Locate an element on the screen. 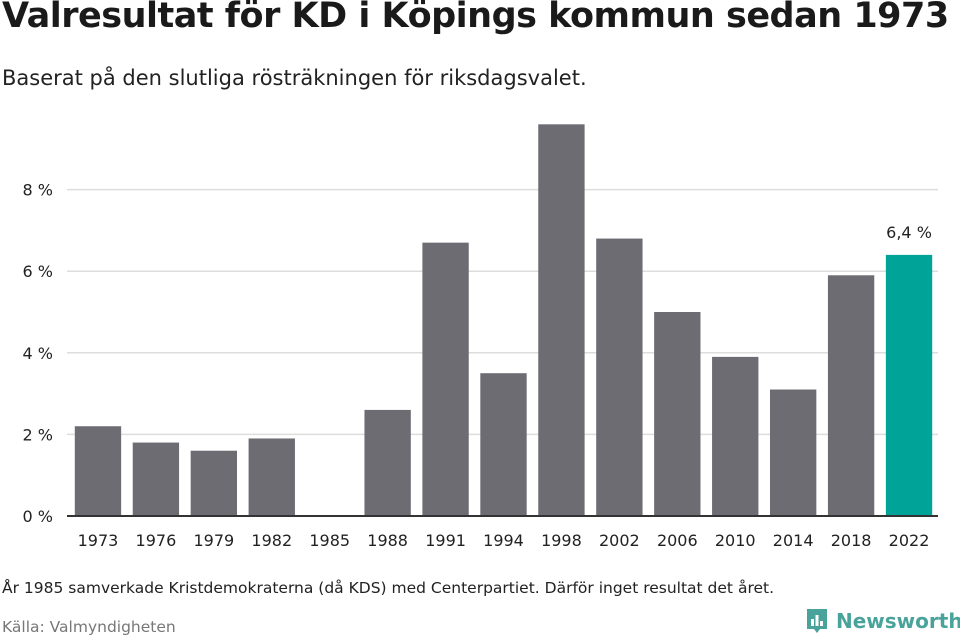  y-tick-label: 4 % is located at coordinates (38, 353).